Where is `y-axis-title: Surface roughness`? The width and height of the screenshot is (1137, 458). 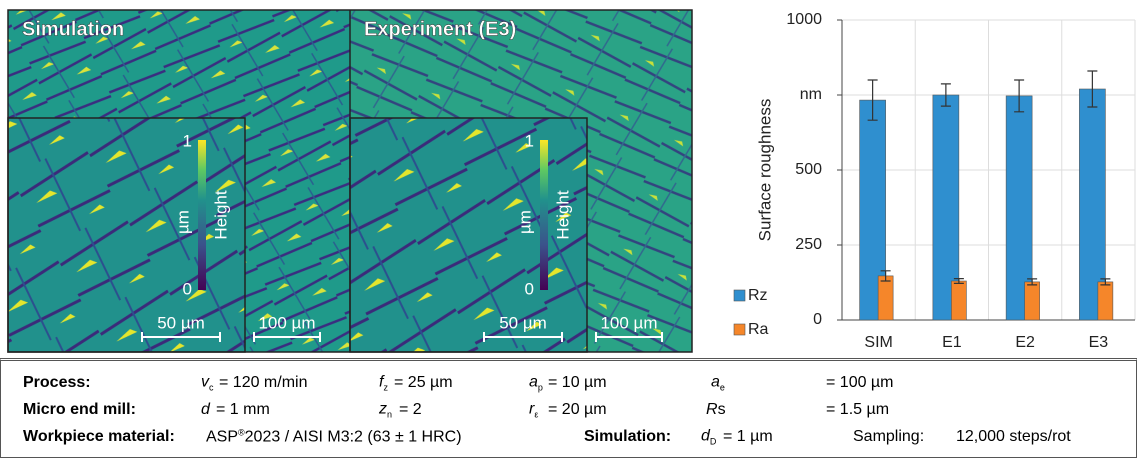
y-axis-title: Surface roughness is located at coordinates (764, 170).